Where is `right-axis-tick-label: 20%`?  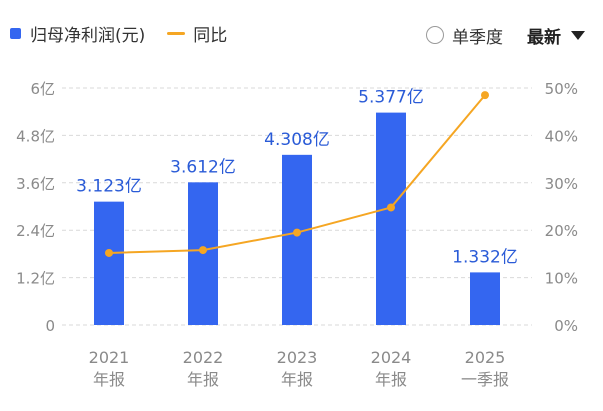 right-axis-tick-label: 20% is located at coordinates (561, 231).